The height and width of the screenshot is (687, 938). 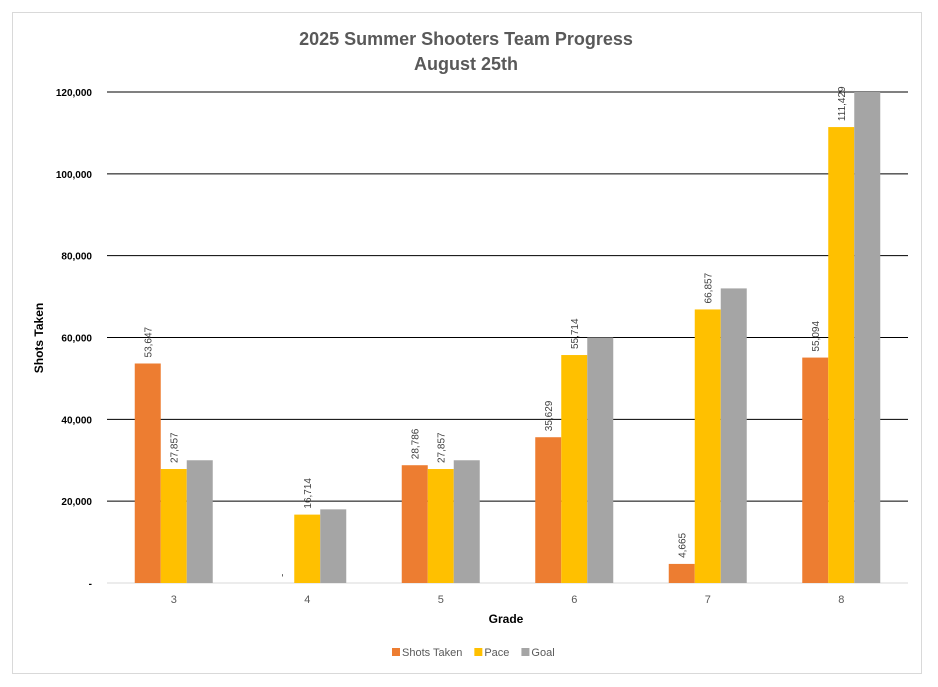 I want to click on data-label: 53,647, so click(x=149, y=341).